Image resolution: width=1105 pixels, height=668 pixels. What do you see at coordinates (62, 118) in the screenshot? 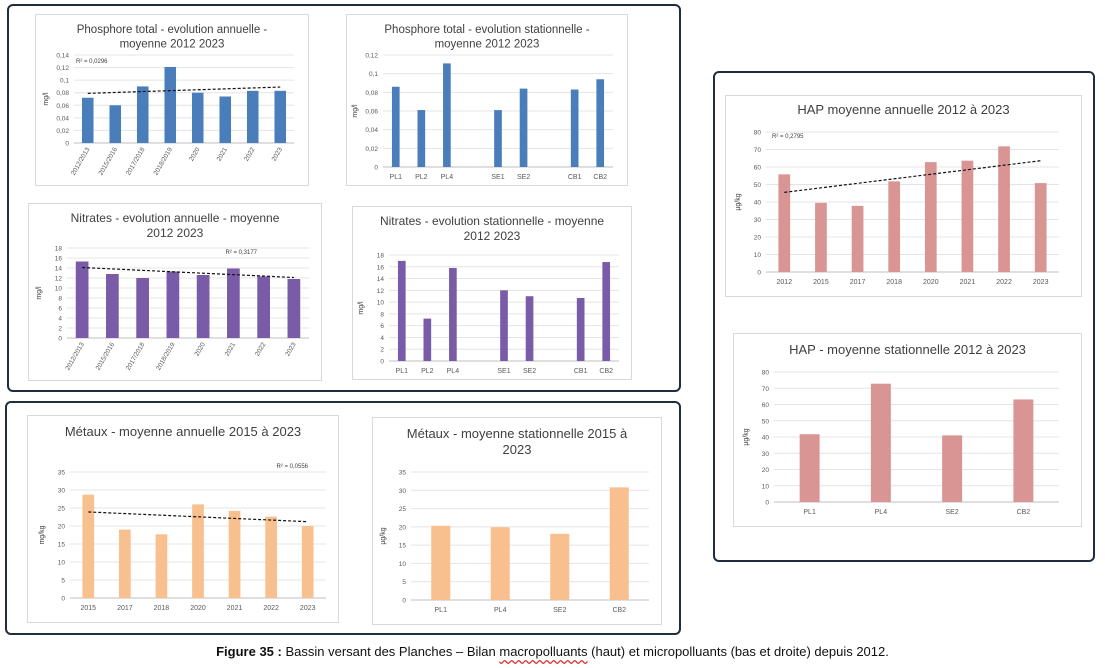
I see `y-tick-label: 0,04` at bounding box center [62, 118].